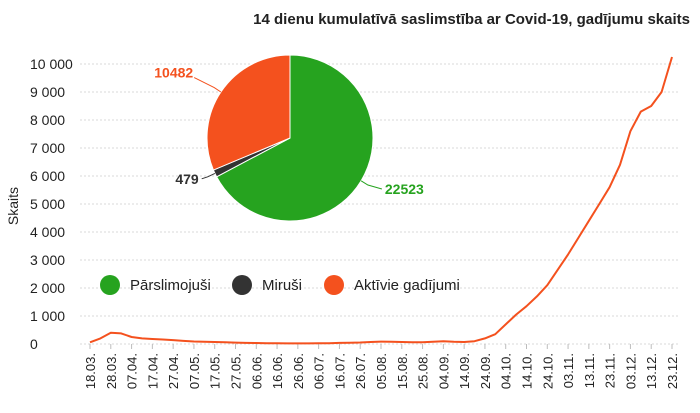 The width and height of the screenshot is (700, 413). What do you see at coordinates (215, 371) in the screenshot?
I see `x-tick-label: 17.05.` at bounding box center [215, 371].